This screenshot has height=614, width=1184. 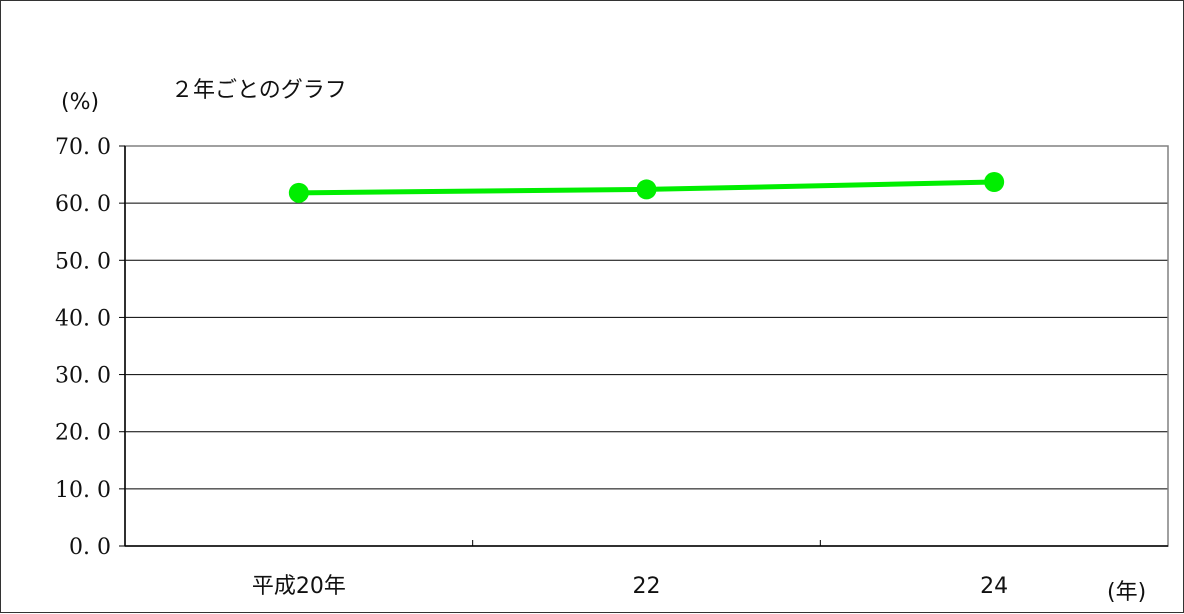 What do you see at coordinates (259, 90) in the screenshot?
I see `chart-title: ２年ごとのグラフ` at bounding box center [259, 90].